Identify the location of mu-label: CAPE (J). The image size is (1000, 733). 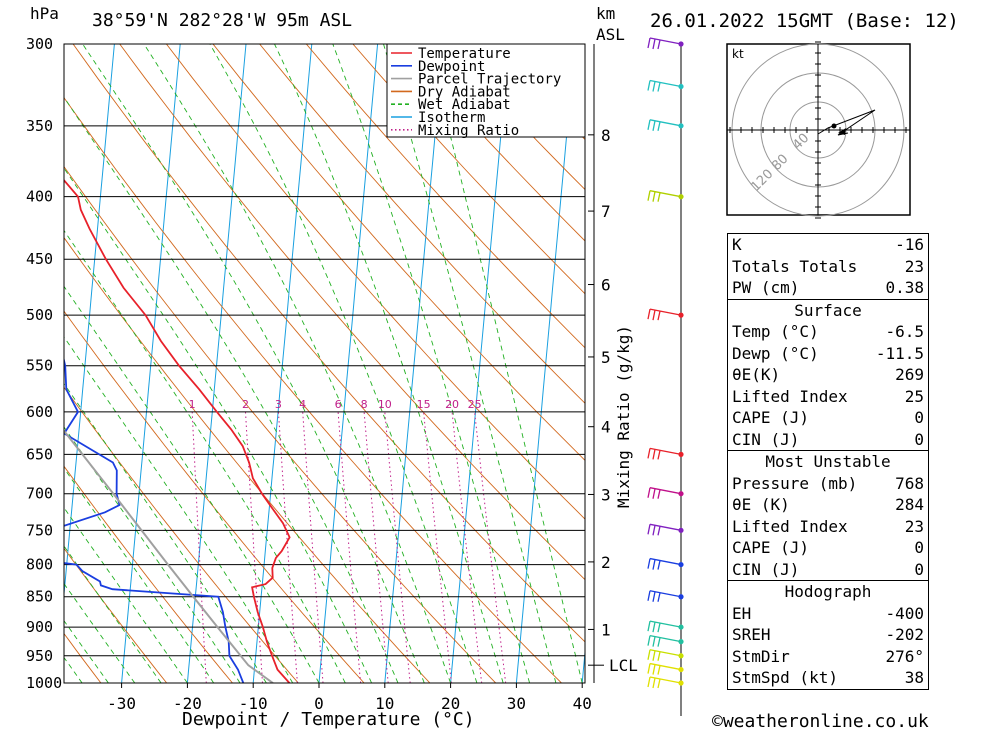
(771, 547).